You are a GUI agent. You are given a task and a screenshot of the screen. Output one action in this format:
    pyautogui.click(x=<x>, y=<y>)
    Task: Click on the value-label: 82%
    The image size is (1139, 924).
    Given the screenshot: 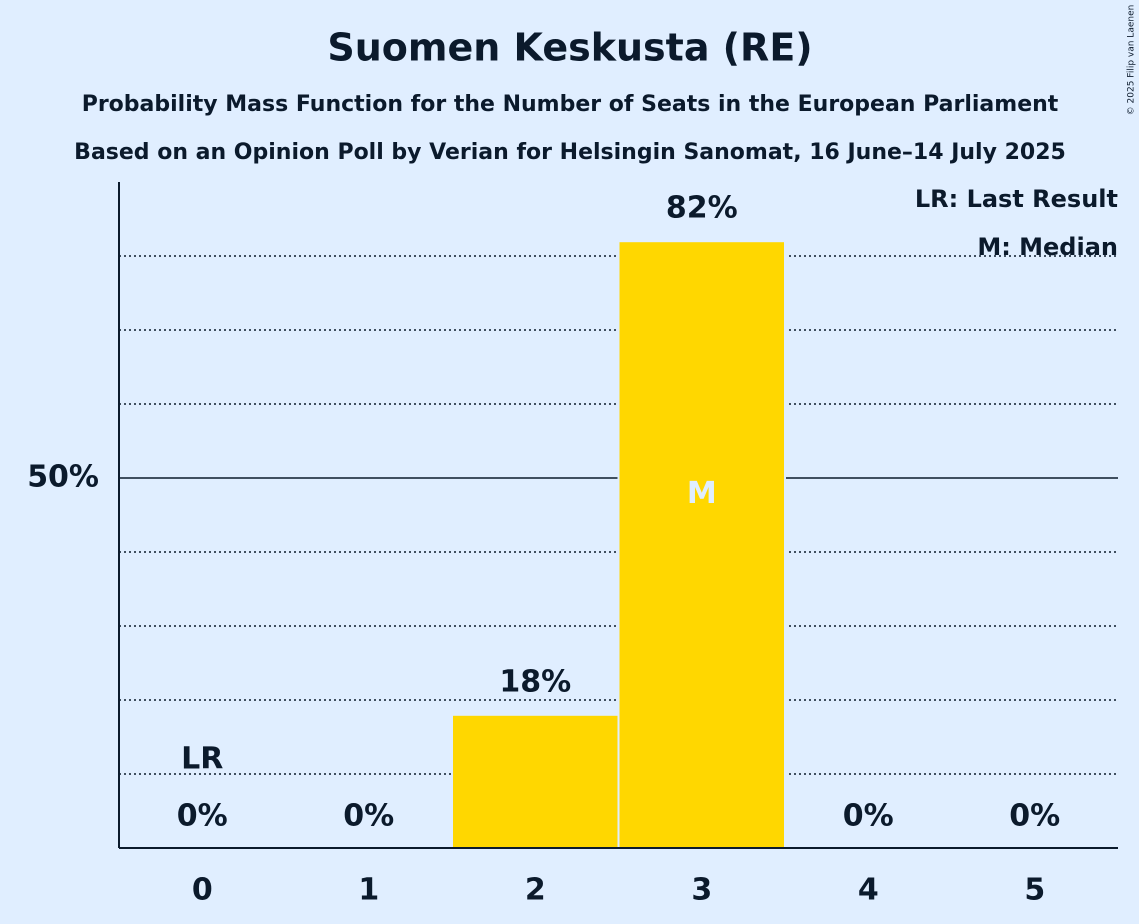 What is the action you would take?
    pyautogui.click(x=702, y=208)
    